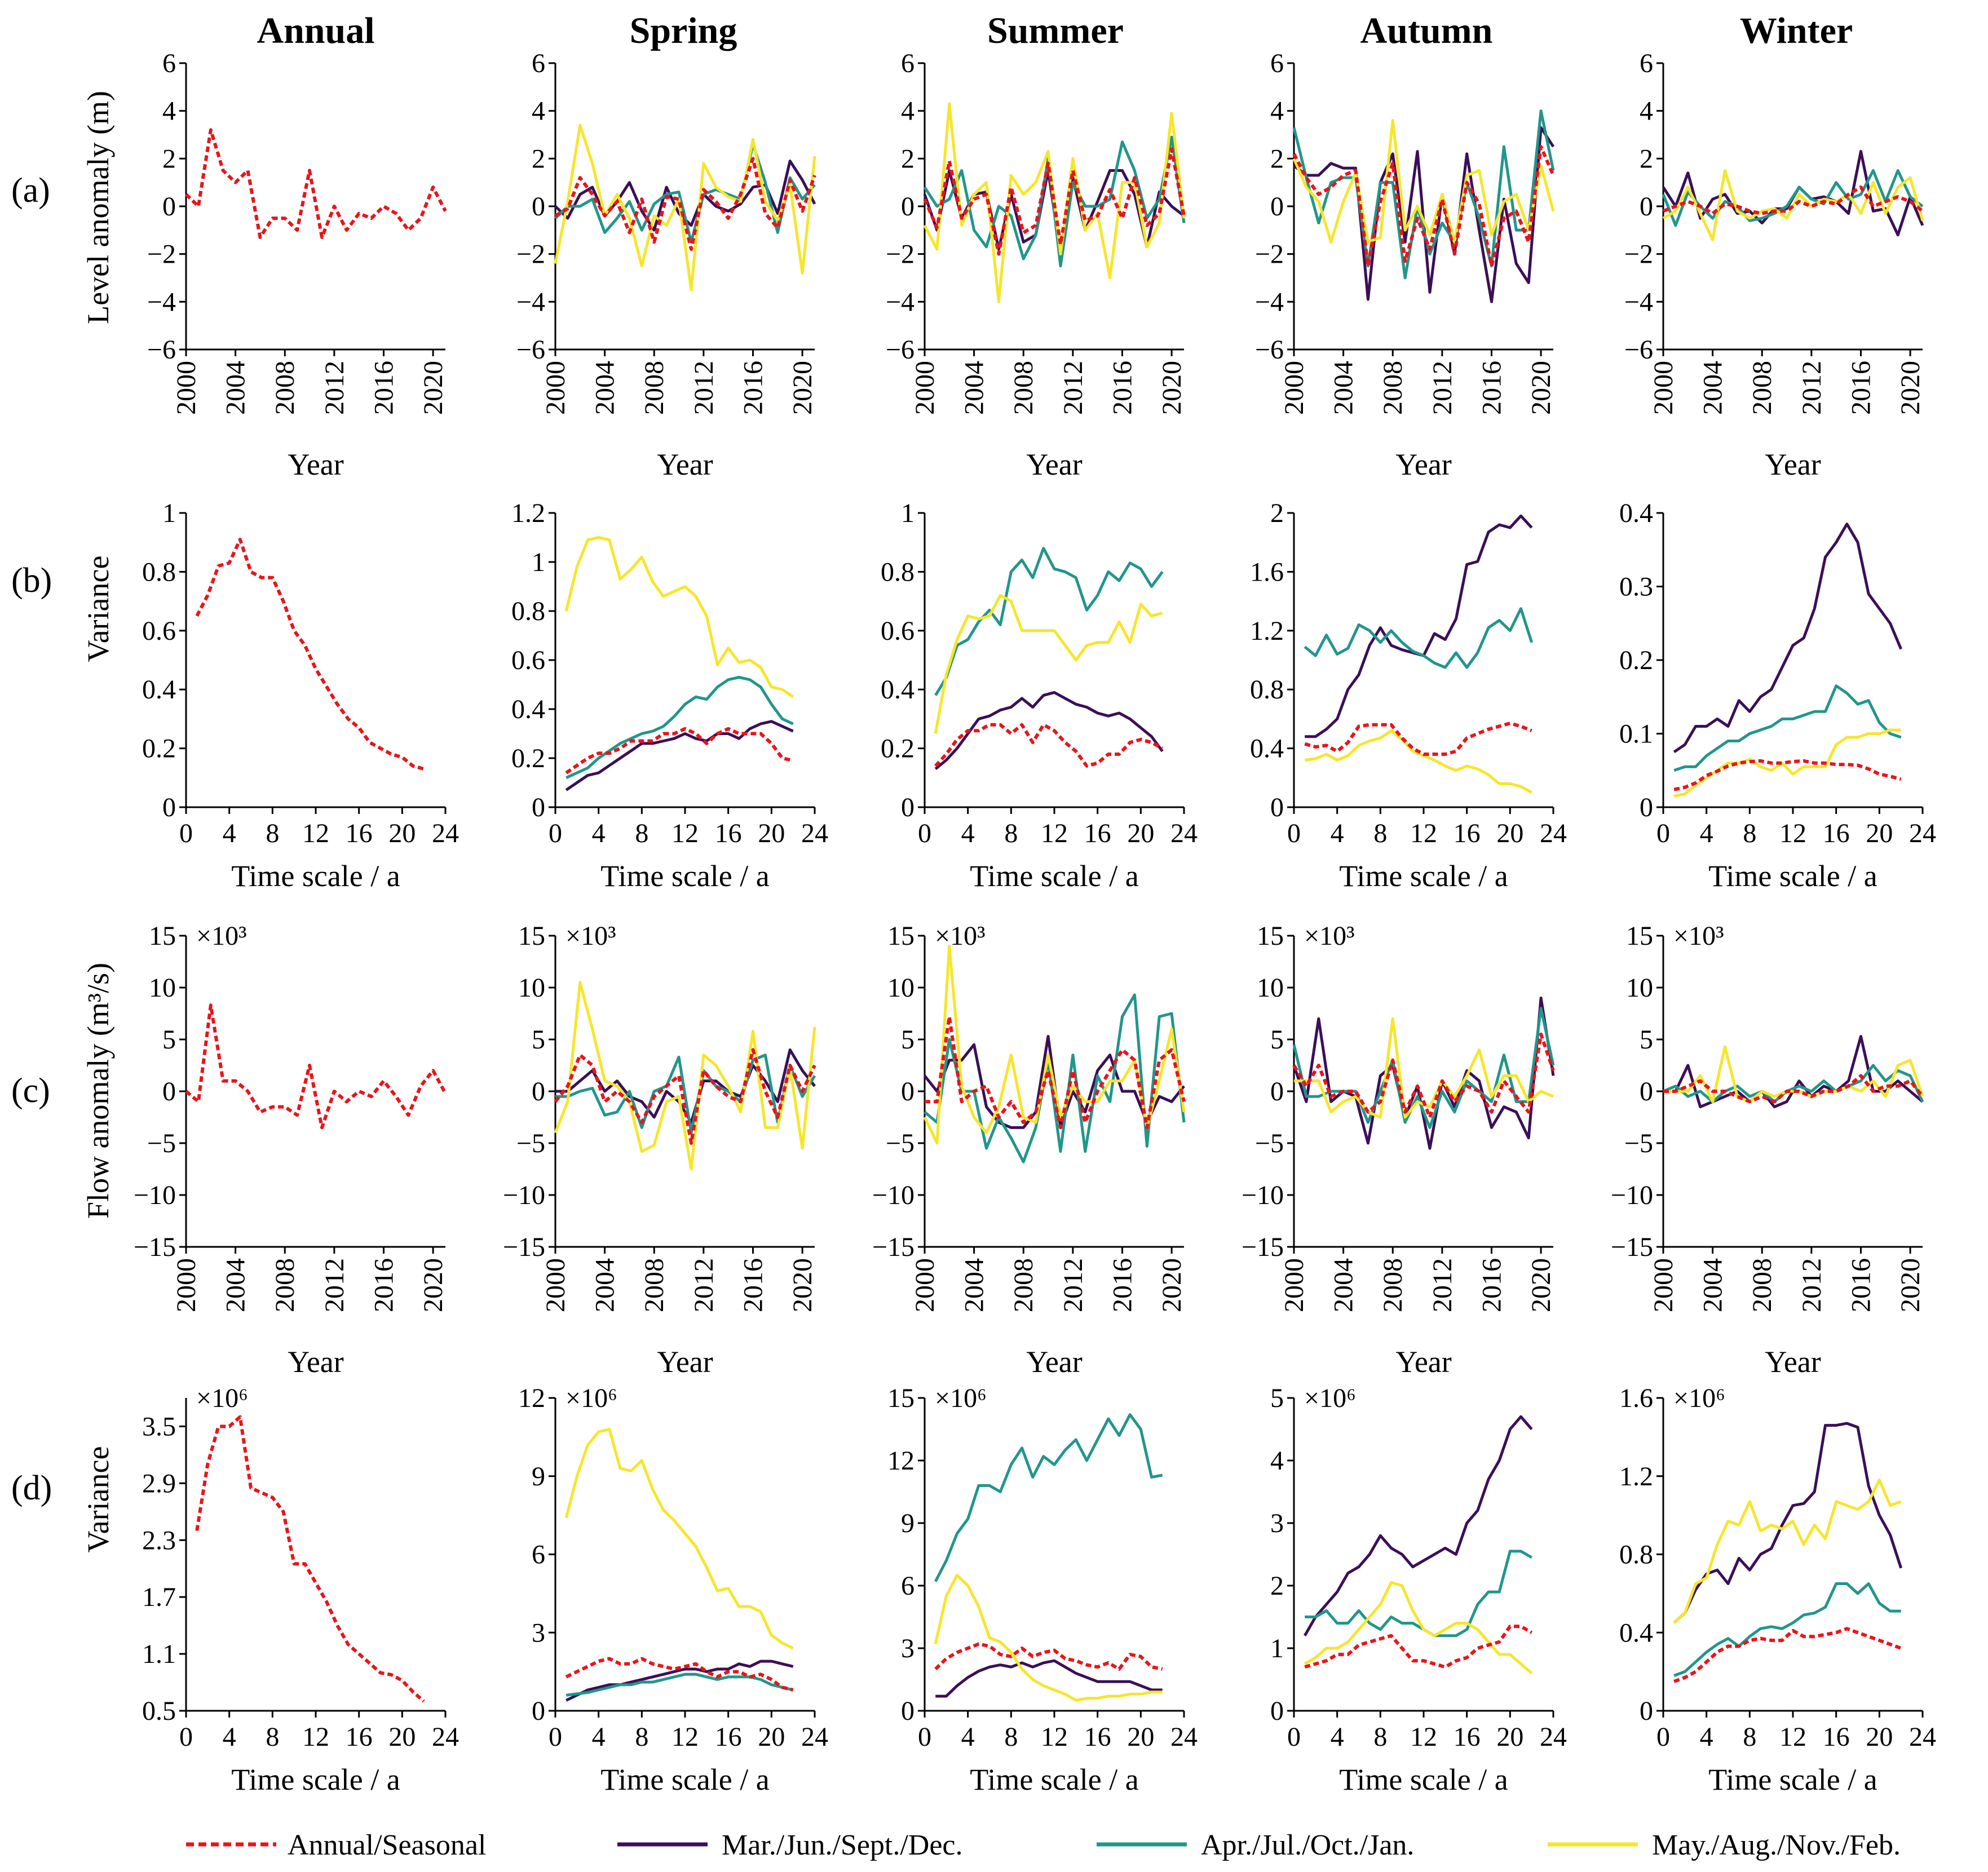  What do you see at coordinates (901, 1398) in the screenshot?
I see `panel-r3-c2-ytick-label: 15` at bounding box center [901, 1398].